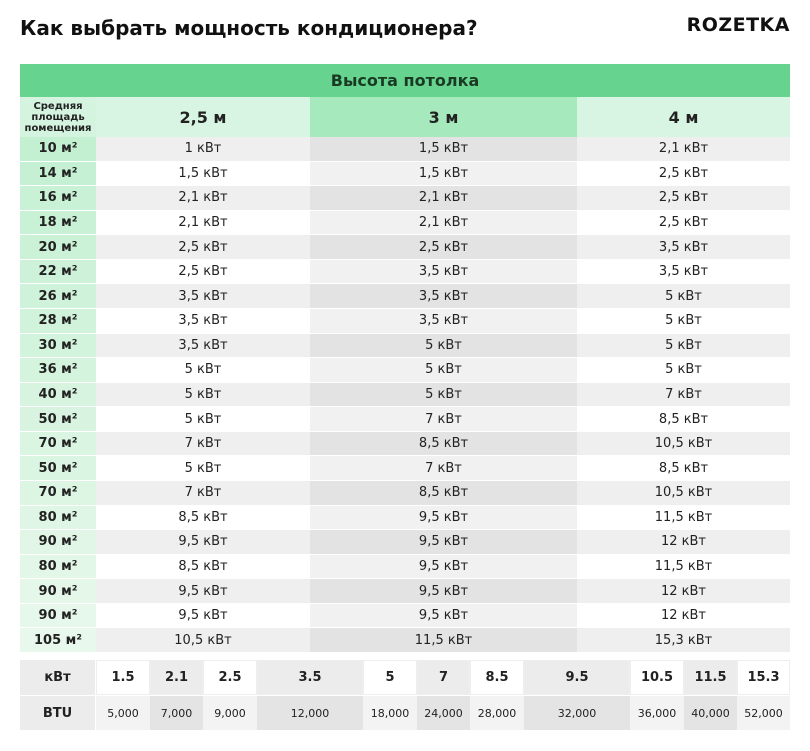  Describe the element at coordinates (310, 712) in the screenshot. I see `btu-value: 12,000` at that location.